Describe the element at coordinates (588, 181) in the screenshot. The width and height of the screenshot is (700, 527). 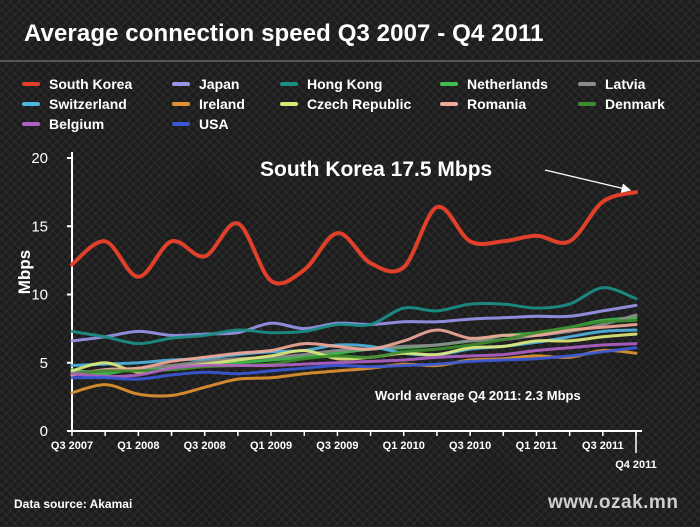
I see `annotation-arrow` at that location.